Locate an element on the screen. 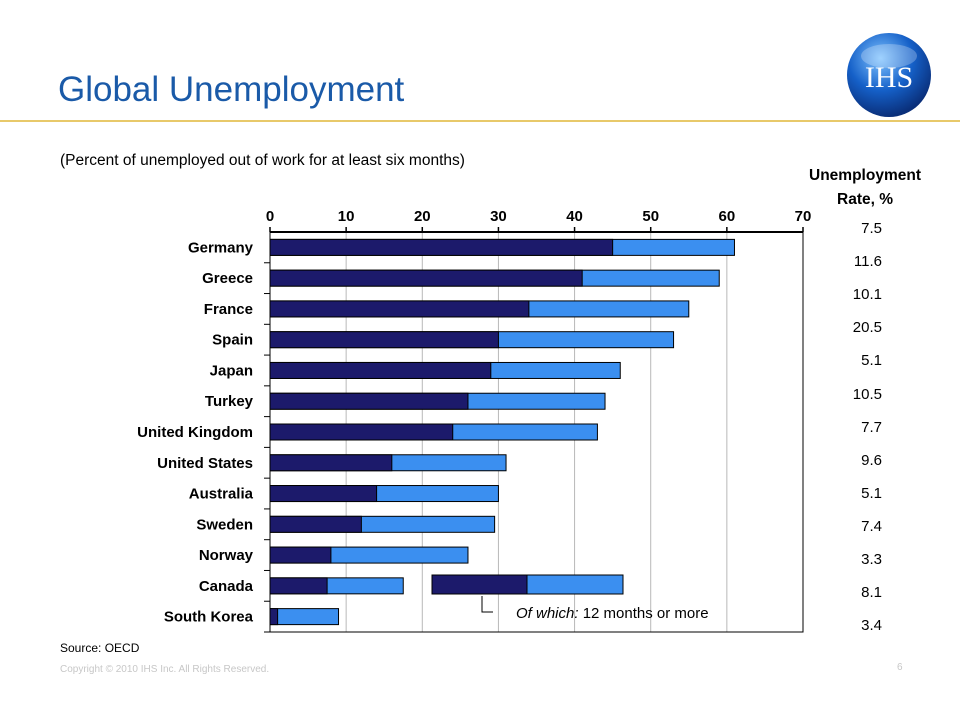 Image resolution: width=960 pixels, height=720 pixels. category-label: South Korea is located at coordinates (209, 617).